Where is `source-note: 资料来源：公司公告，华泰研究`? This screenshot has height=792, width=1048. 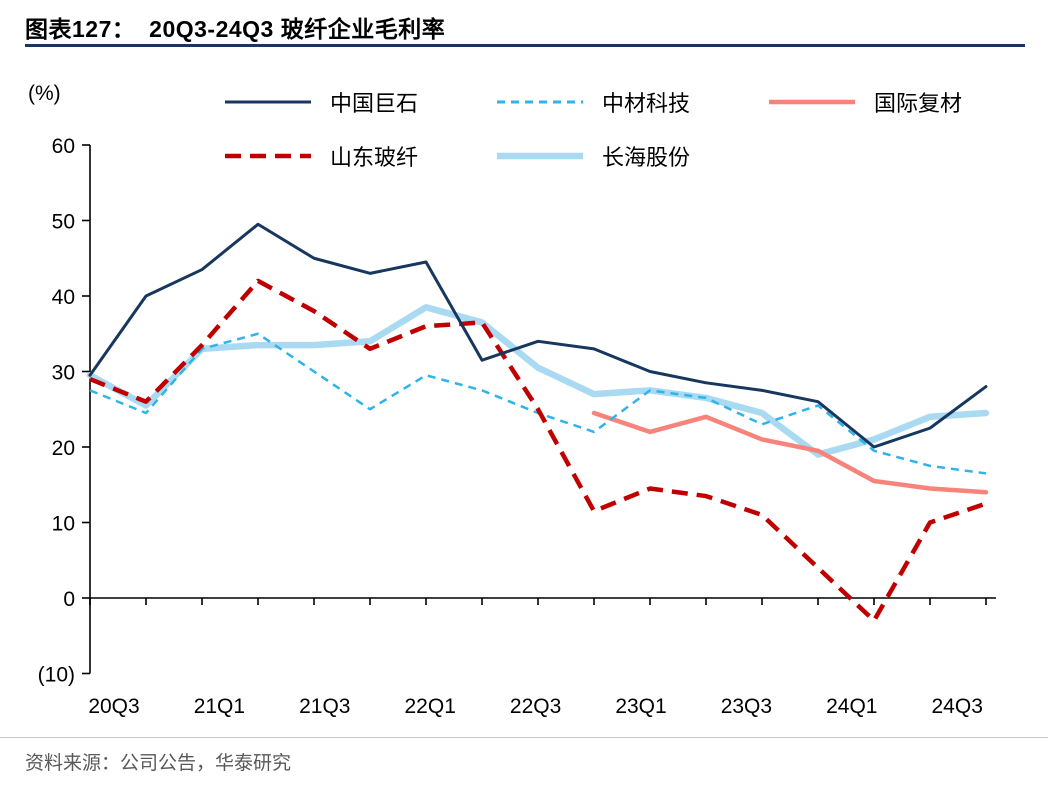 source-note: 资料来源：公司公告，华泰研究 is located at coordinates (158, 763).